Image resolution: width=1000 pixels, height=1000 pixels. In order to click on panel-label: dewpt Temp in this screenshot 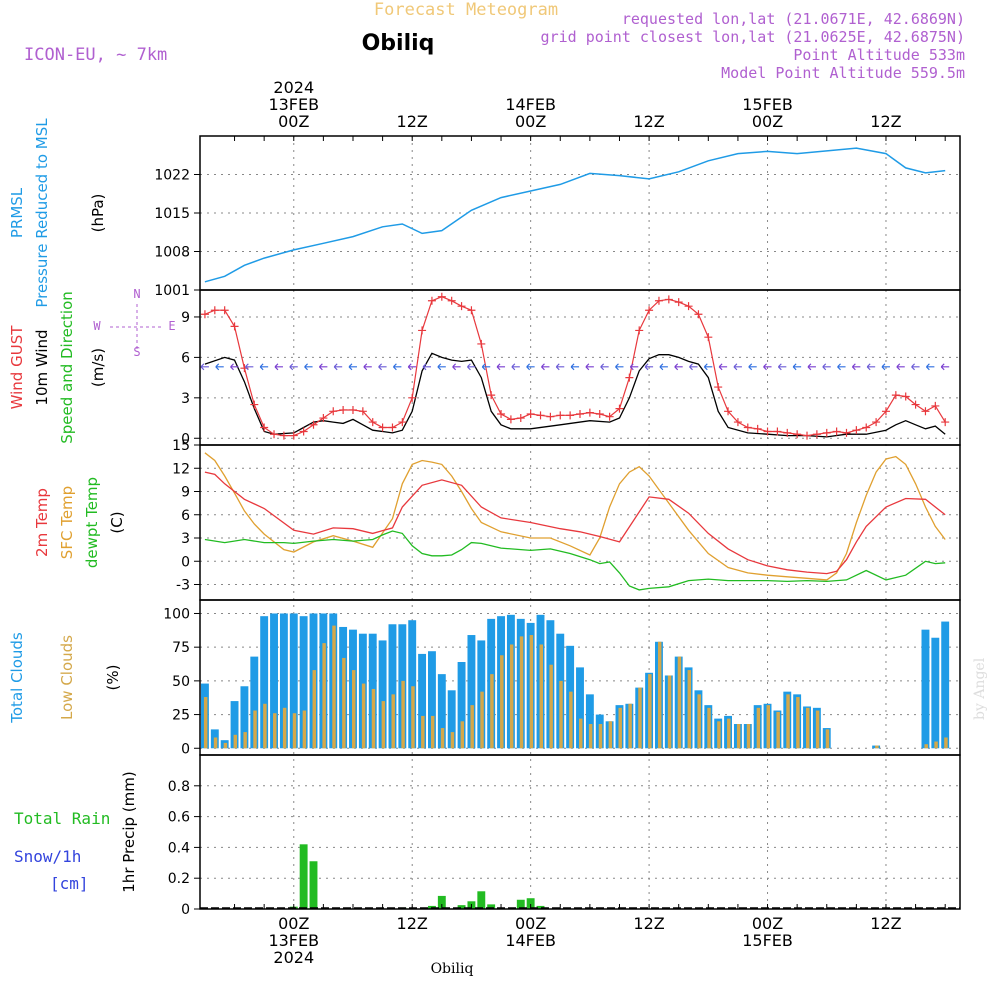, I will do `click(92, 522)`.